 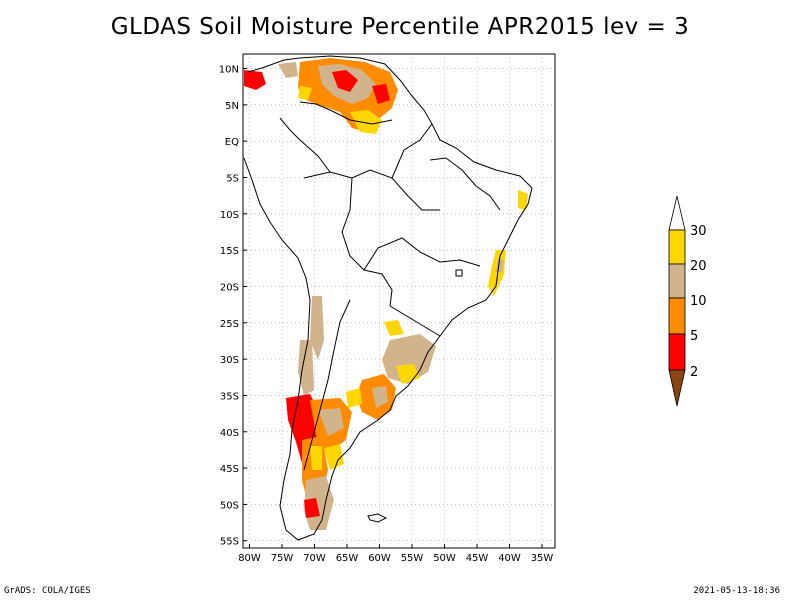 What do you see at coordinates (509, 558) in the screenshot?
I see `lon-tick-label: 40W` at bounding box center [509, 558].